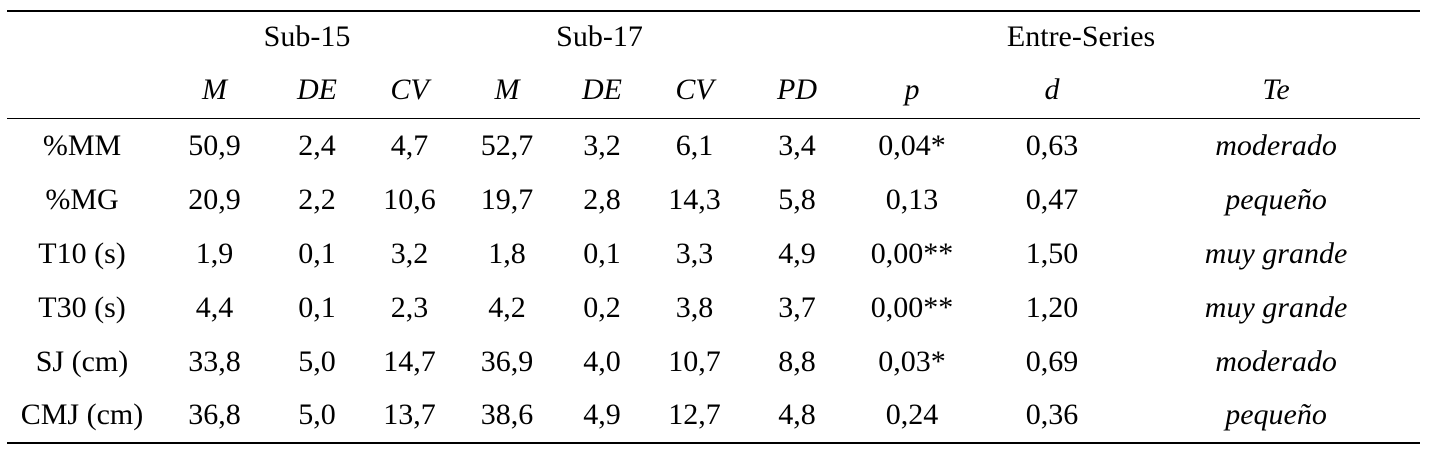 The width and height of the screenshot is (1432, 453). What do you see at coordinates (214, 361) in the screenshot?
I see `cell-value: 33,8` at bounding box center [214, 361].